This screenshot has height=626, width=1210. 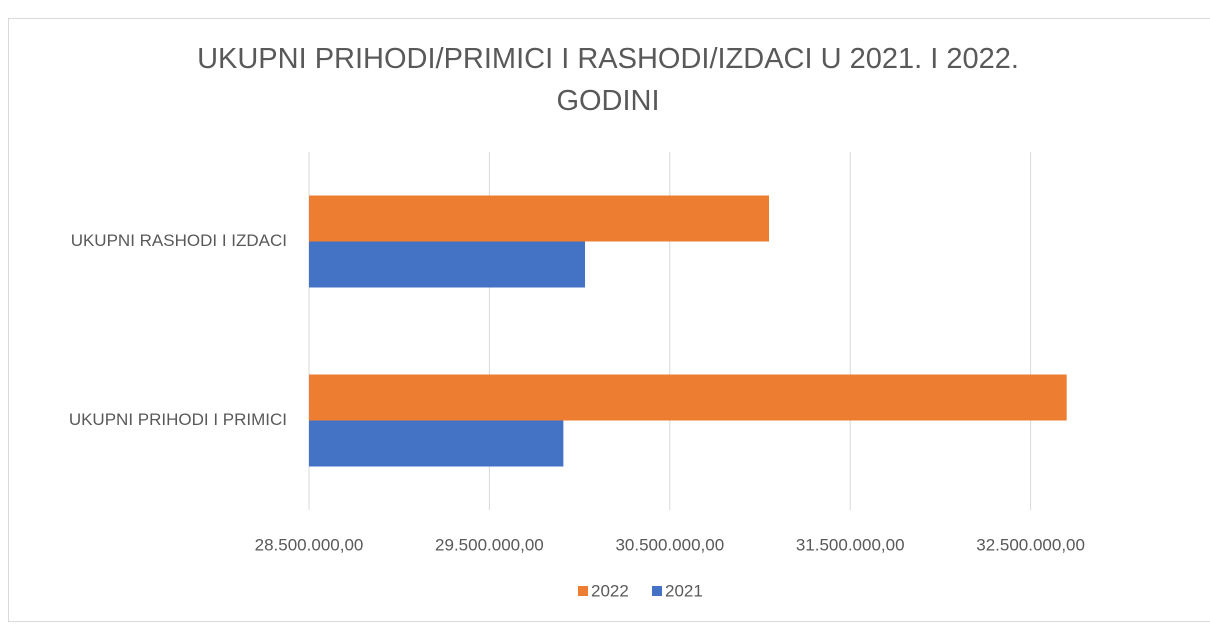 What do you see at coordinates (489, 544) in the screenshot?
I see `x-tick-label: 29.500.000,00` at bounding box center [489, 544].